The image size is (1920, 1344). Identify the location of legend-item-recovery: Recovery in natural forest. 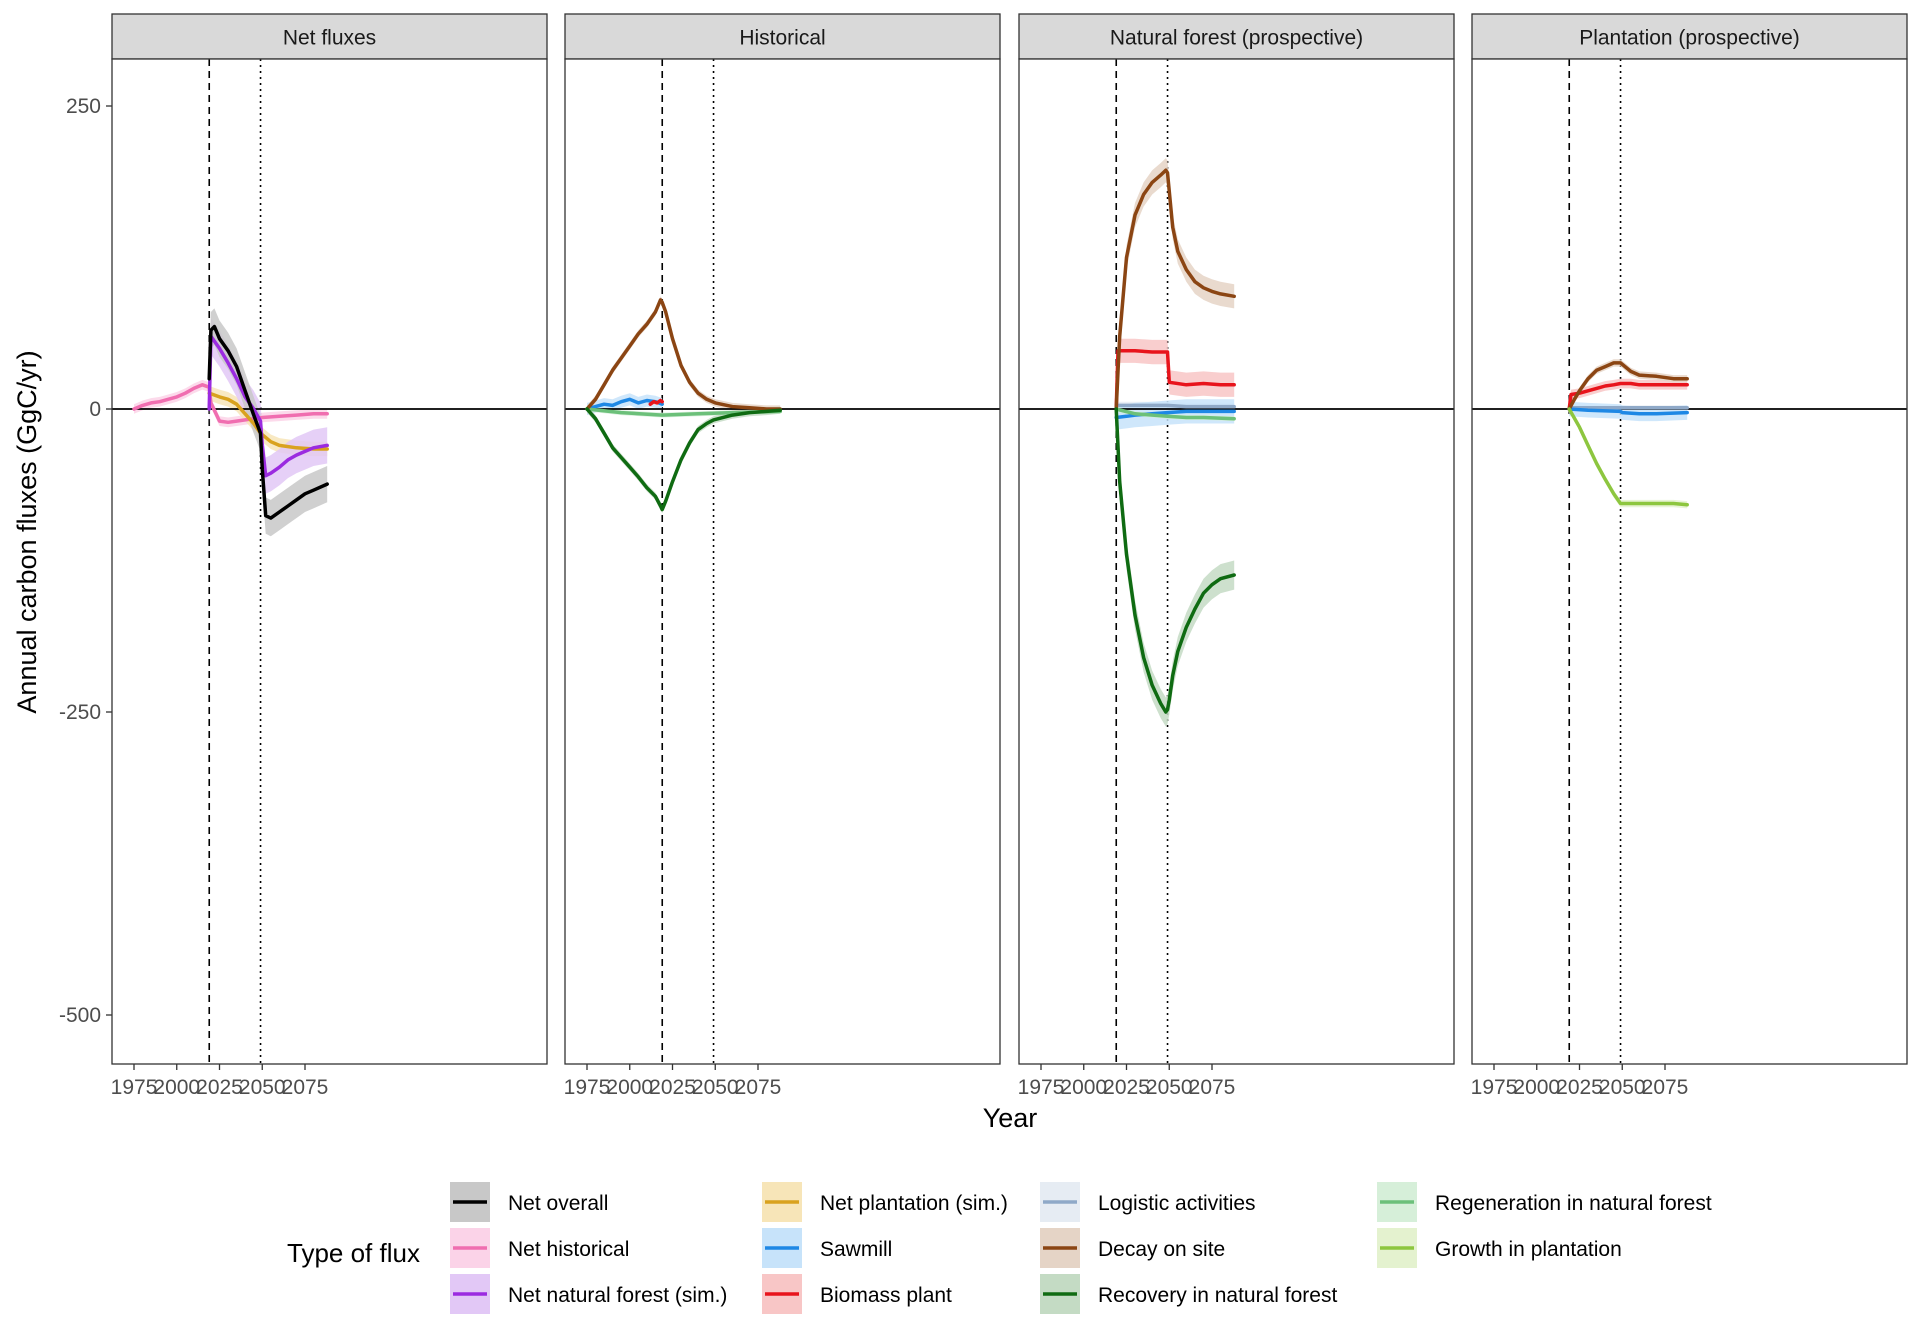
(1188, 1294).